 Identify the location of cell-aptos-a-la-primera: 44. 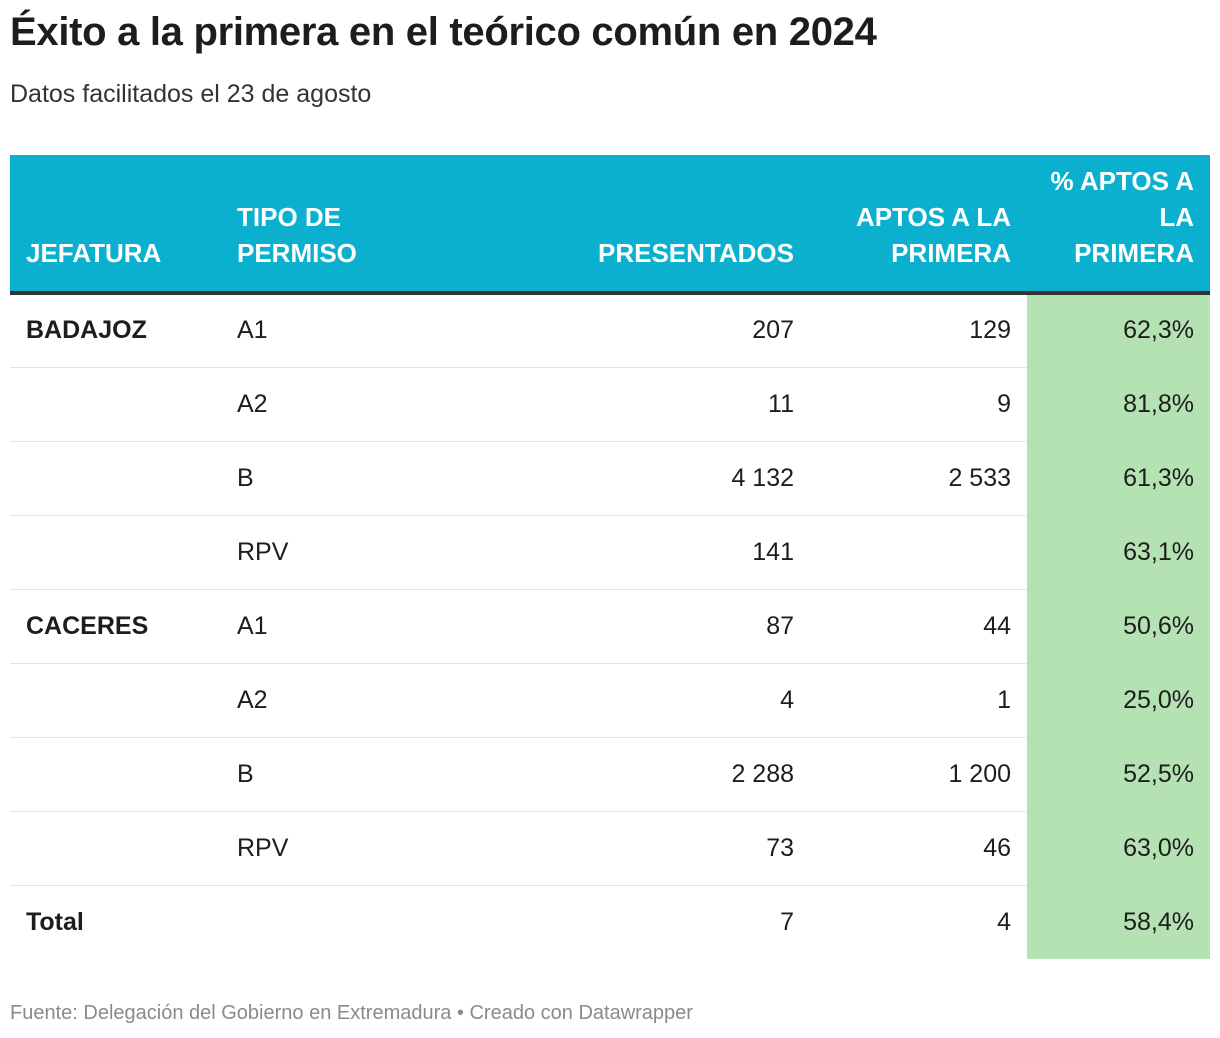
(918, 626).